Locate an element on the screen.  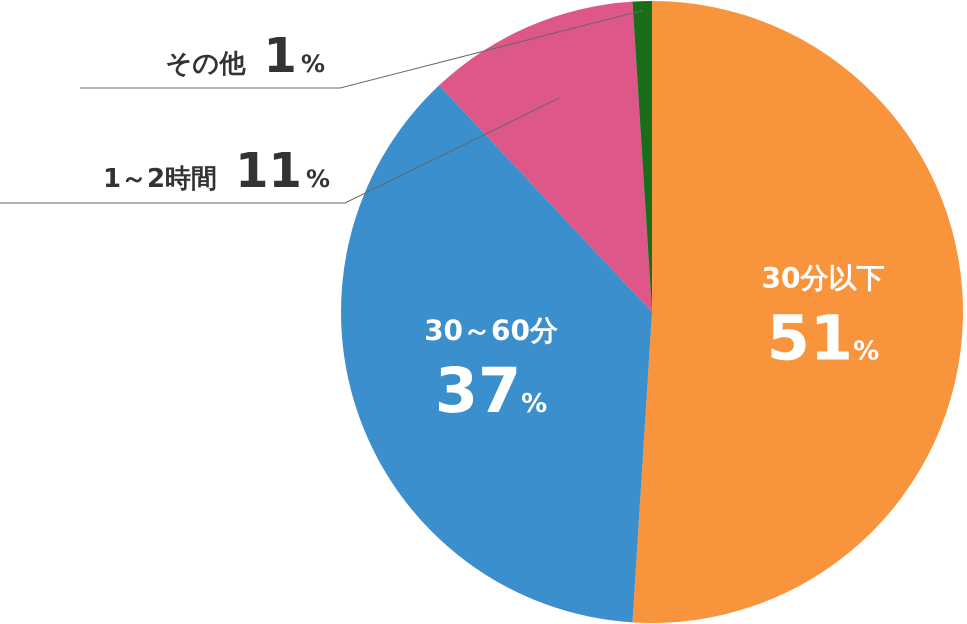
slice-label: 30～60分 is located at coordinates (492, 330).